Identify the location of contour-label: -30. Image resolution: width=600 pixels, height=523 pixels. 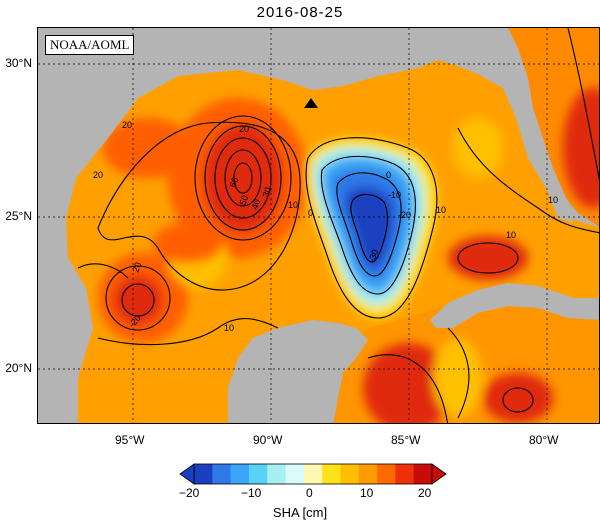
(373, 256).